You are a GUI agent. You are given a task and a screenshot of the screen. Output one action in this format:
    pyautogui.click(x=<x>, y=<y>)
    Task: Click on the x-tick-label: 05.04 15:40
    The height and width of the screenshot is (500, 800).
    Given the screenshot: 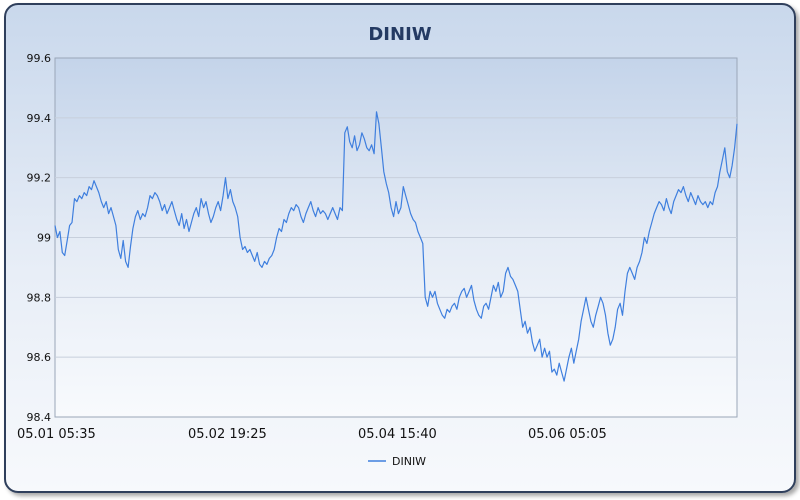 What is the action you would take?
    pyautogui.click(x=397, y=434)
    